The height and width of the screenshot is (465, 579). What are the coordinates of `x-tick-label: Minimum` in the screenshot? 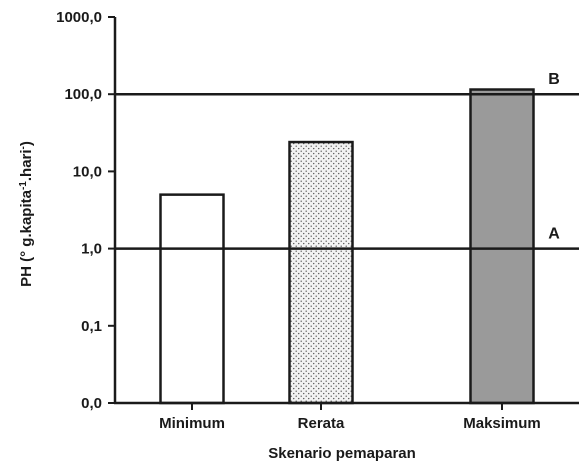 It's located at (192, 423).